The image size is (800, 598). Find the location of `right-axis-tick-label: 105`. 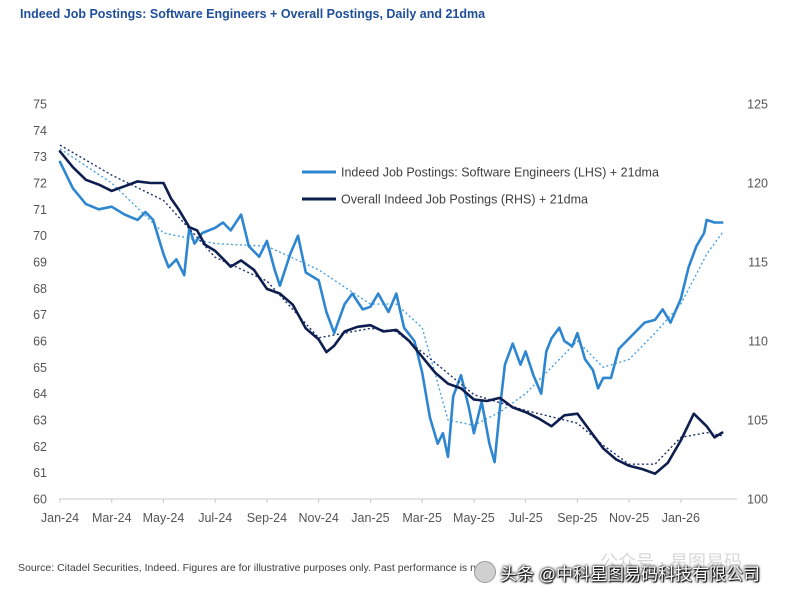

right-axis-tick-label: 105 is located at coordinates (757, 421).